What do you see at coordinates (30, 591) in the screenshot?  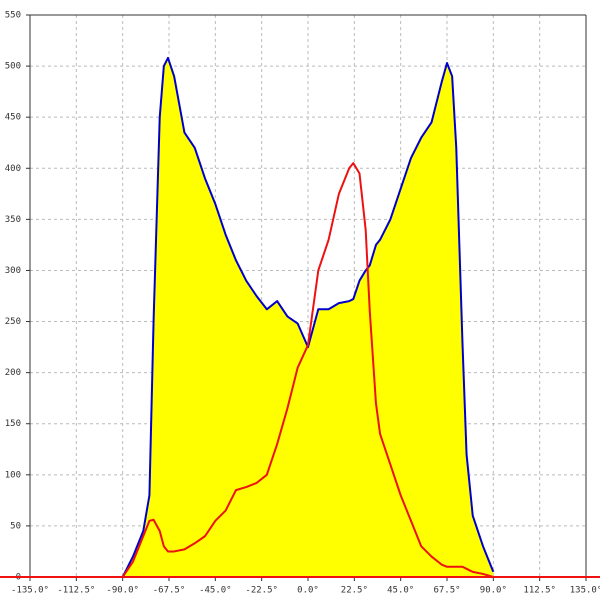 I see `x-tick-label: -135.0°` at bounding box center [30, 591].